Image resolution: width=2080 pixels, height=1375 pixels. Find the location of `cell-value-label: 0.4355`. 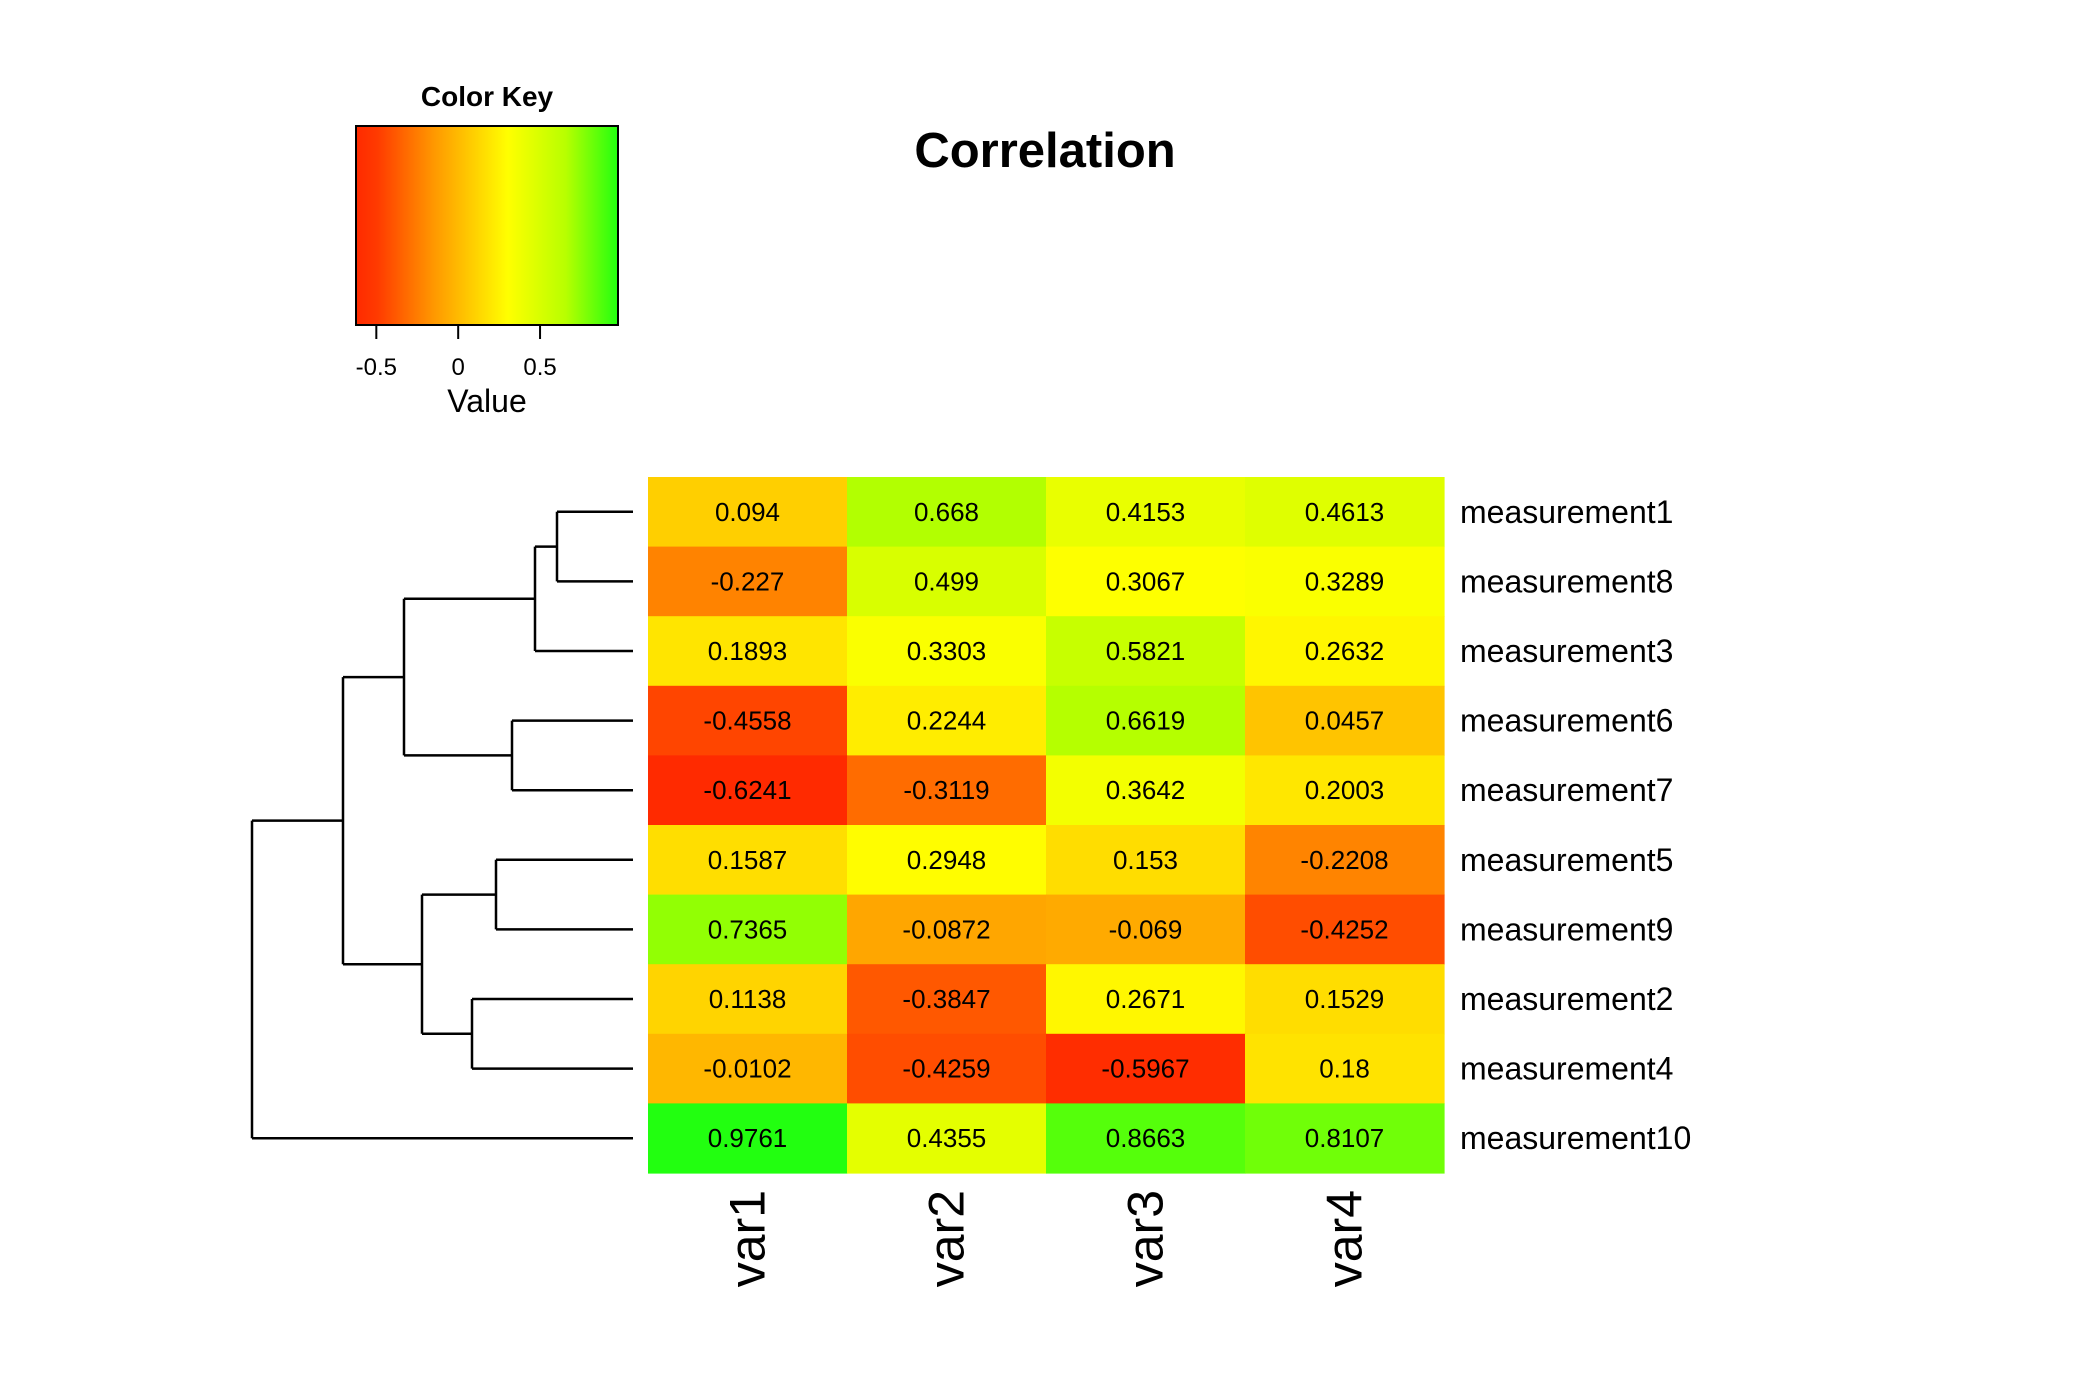

cell-value-label: 0.4355 is located at coordinates (947, 1138).